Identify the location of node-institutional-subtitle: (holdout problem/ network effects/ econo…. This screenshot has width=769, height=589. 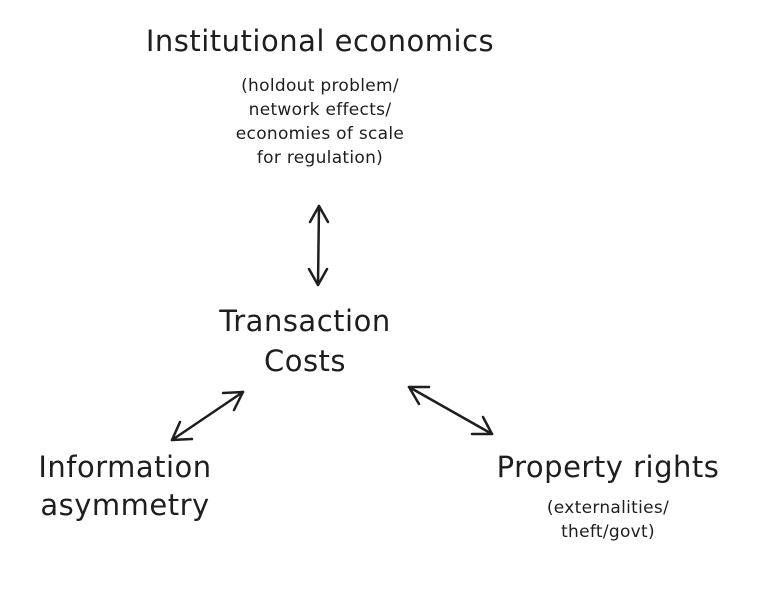
(320, 122).